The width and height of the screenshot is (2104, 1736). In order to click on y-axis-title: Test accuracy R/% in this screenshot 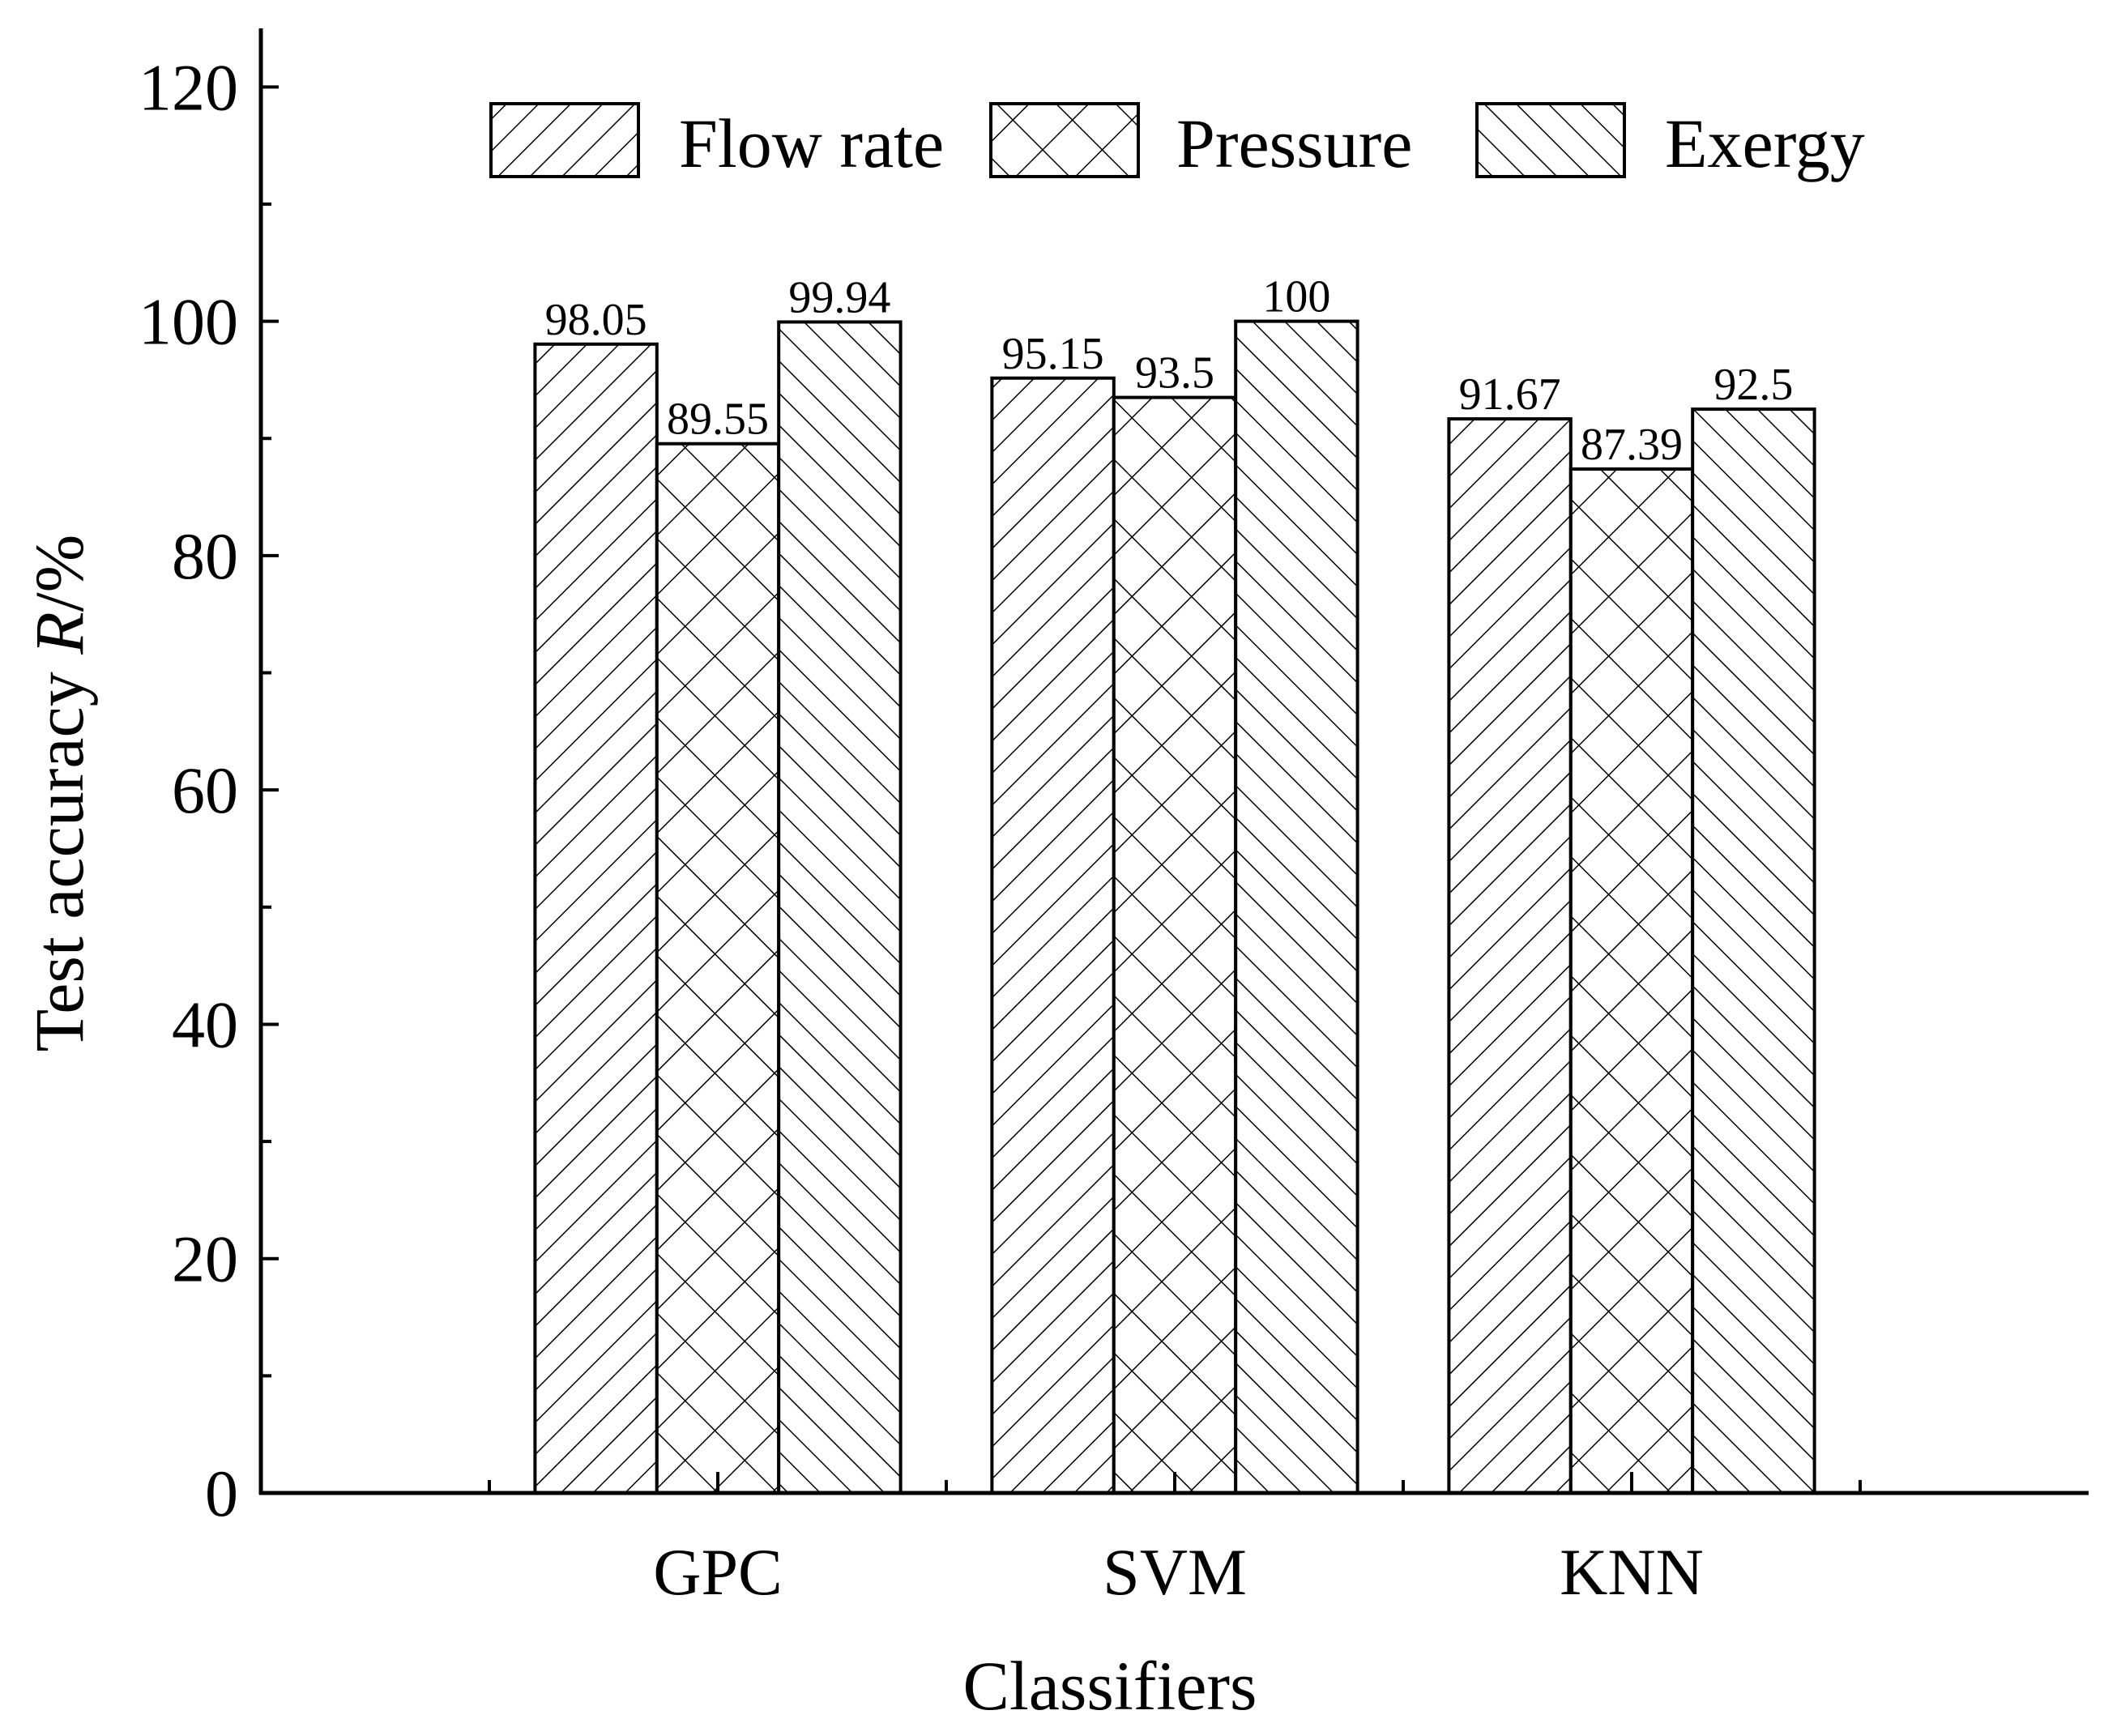, I will do `click(59, 793)`.